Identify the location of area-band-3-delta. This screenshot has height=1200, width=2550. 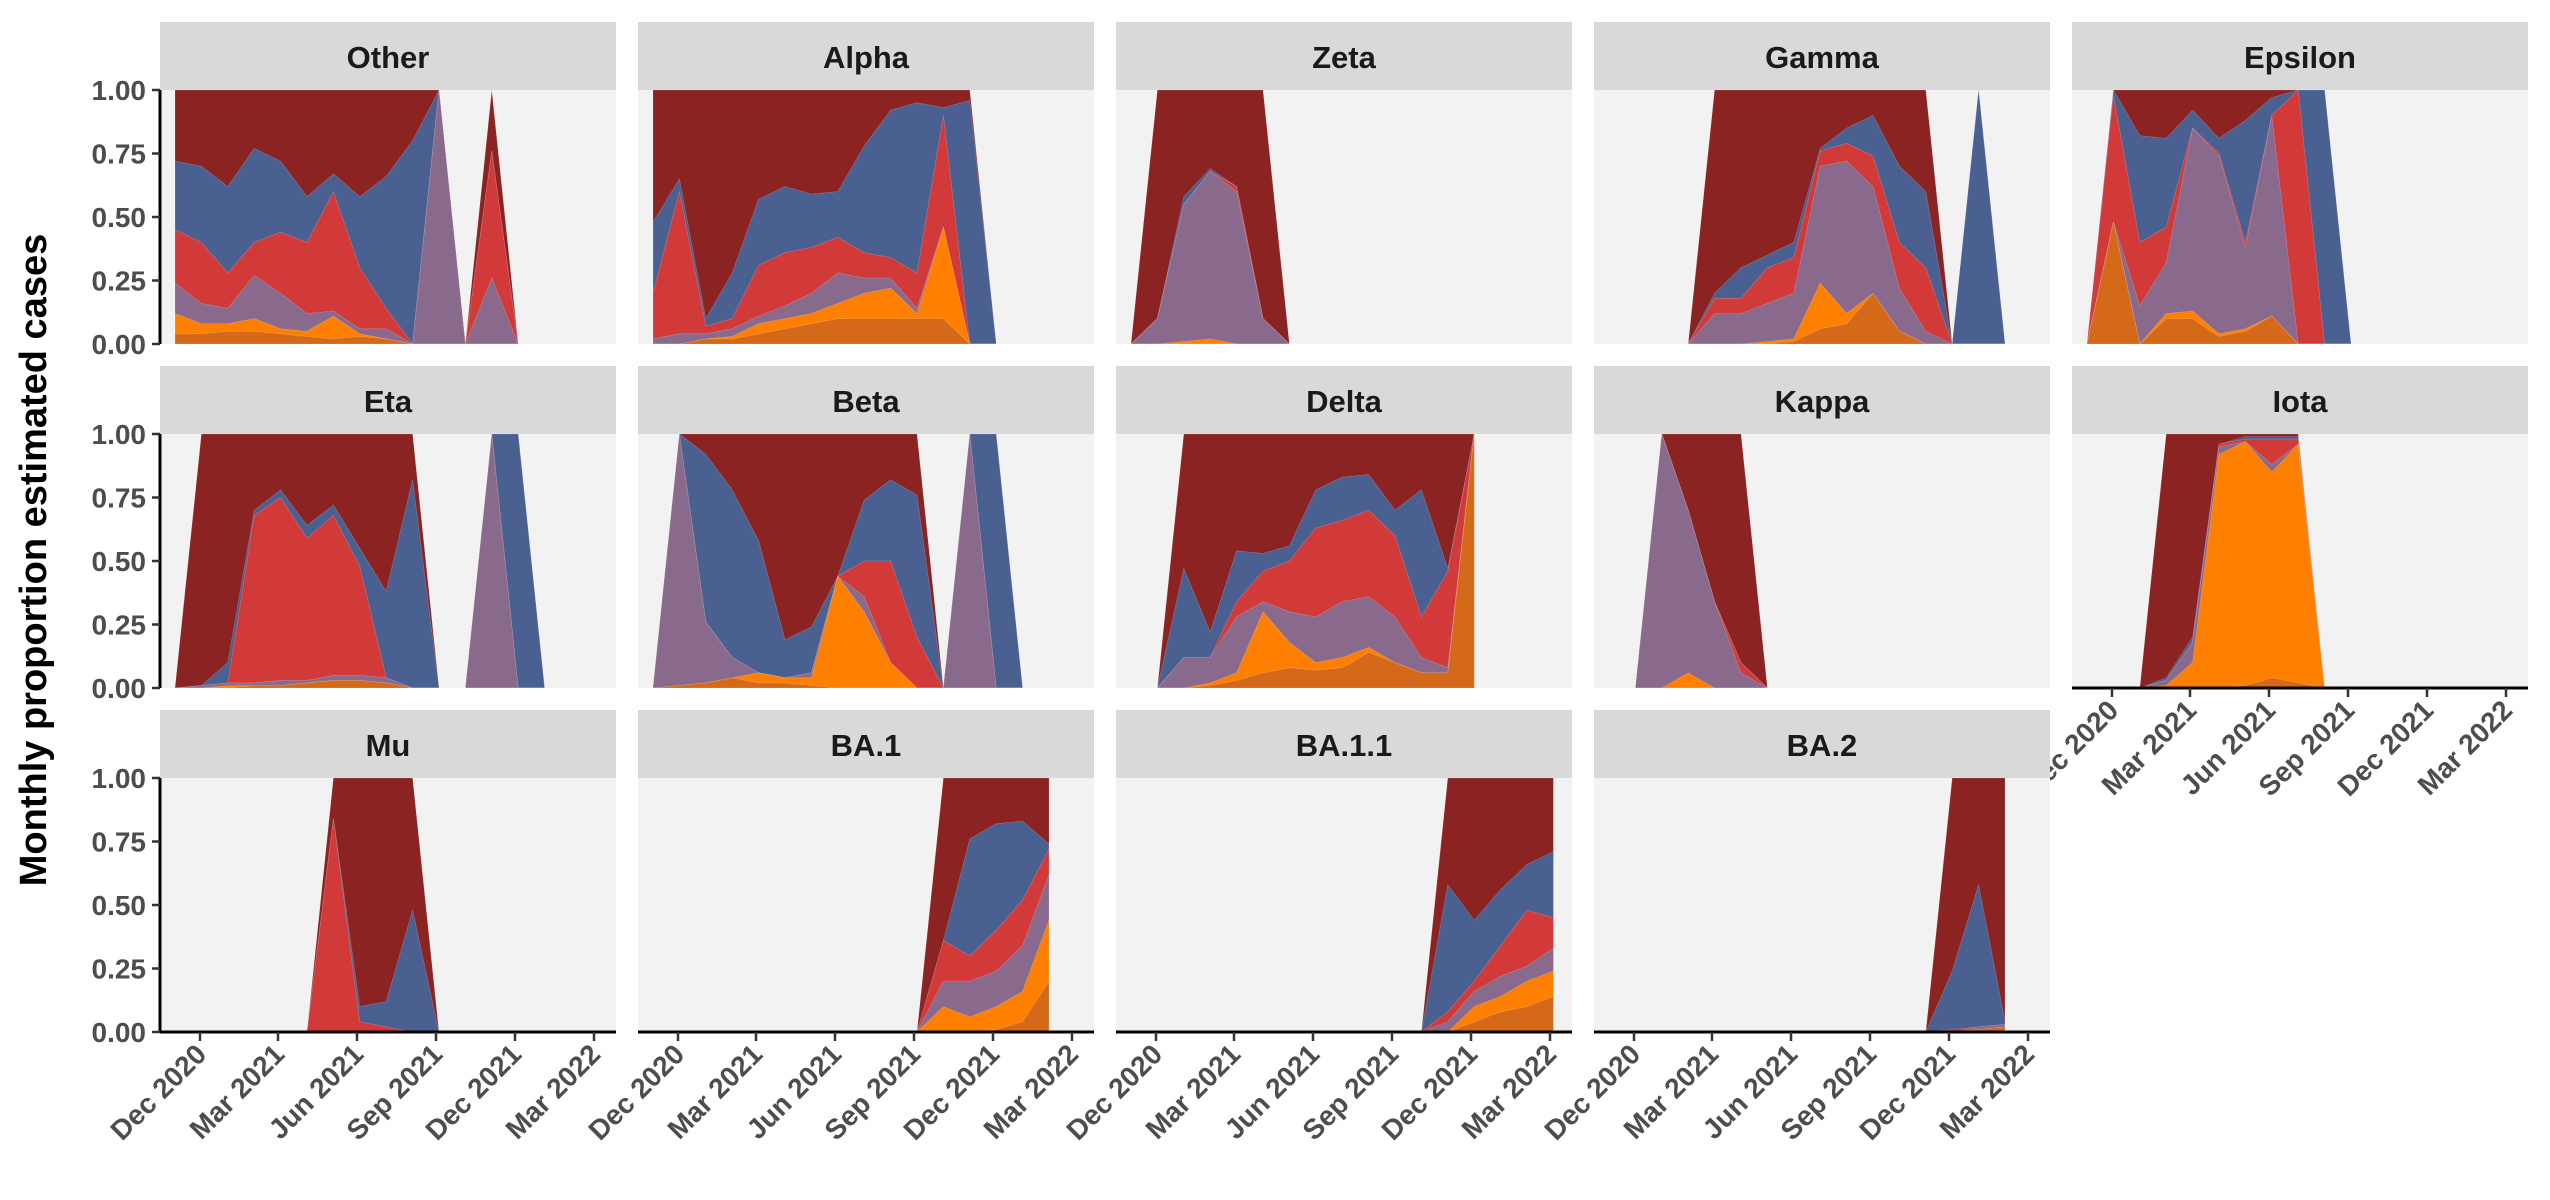
(1303, 561).